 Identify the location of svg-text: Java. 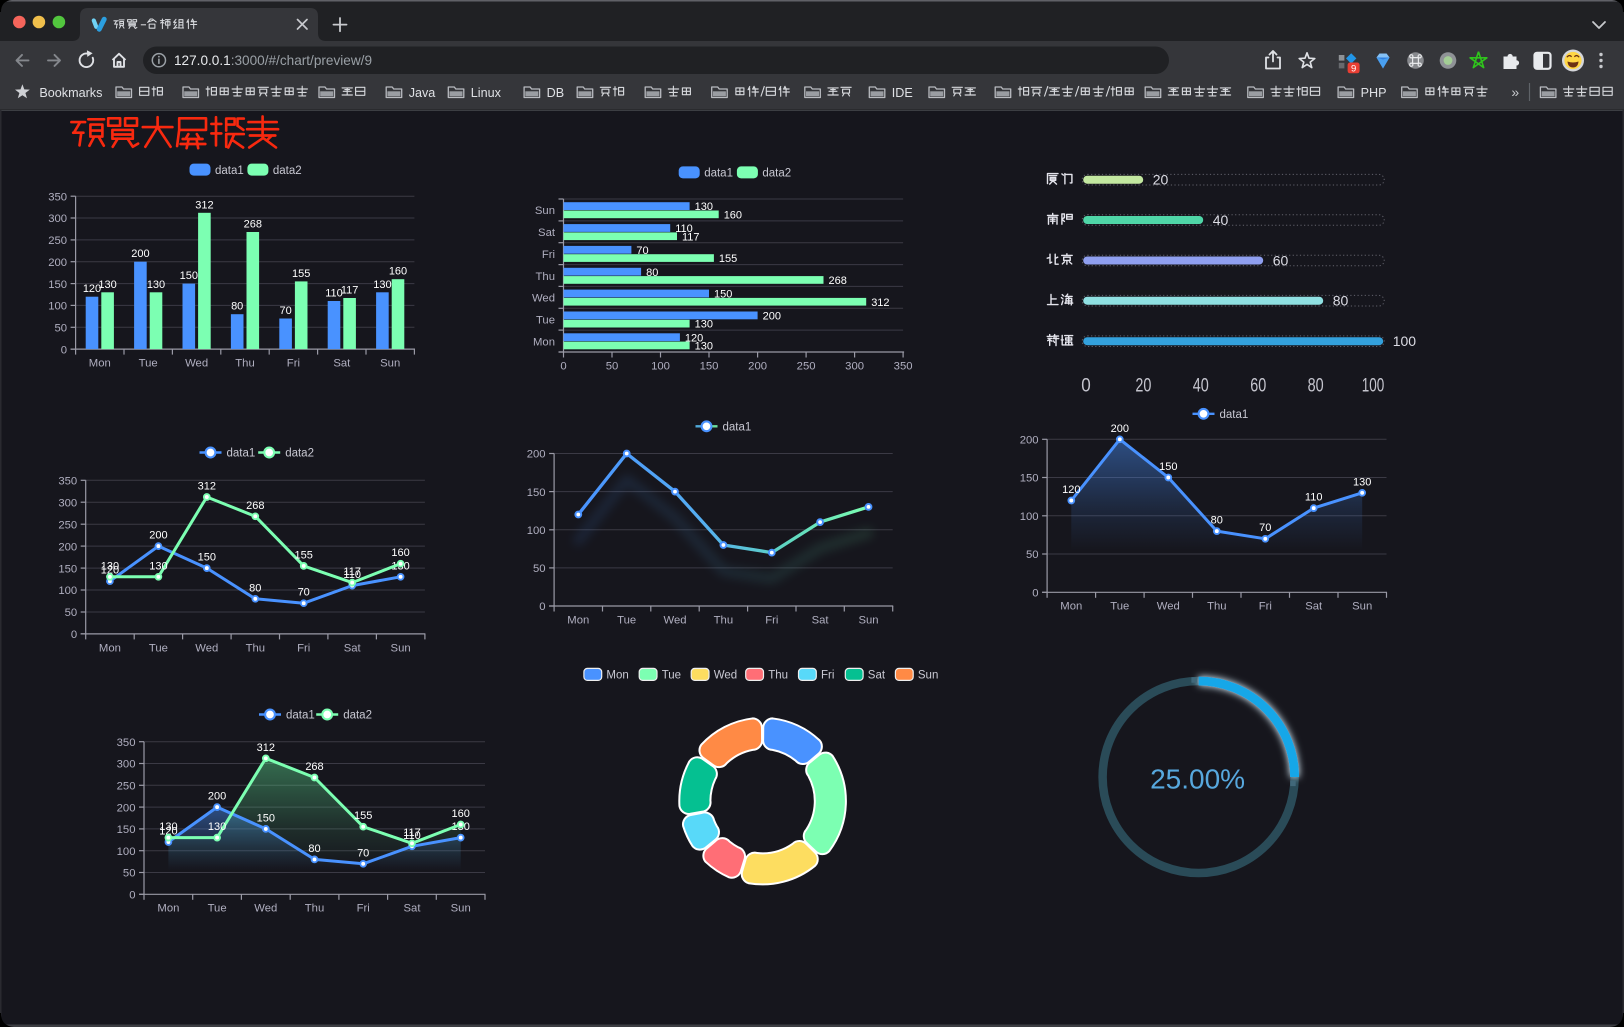
(422, 93).